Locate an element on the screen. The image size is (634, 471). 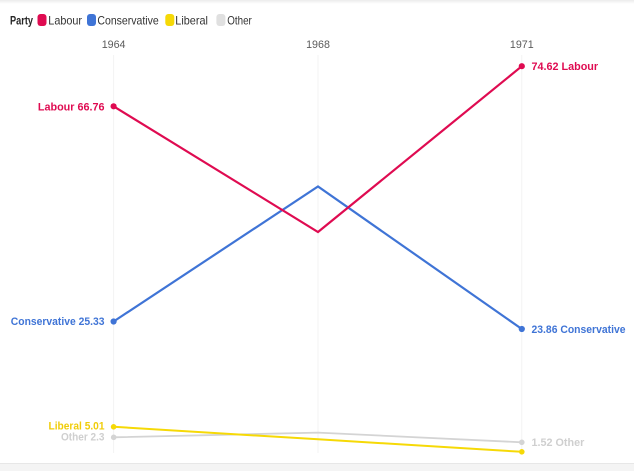
svg-text: Labour is located at coordinates (65, 21).